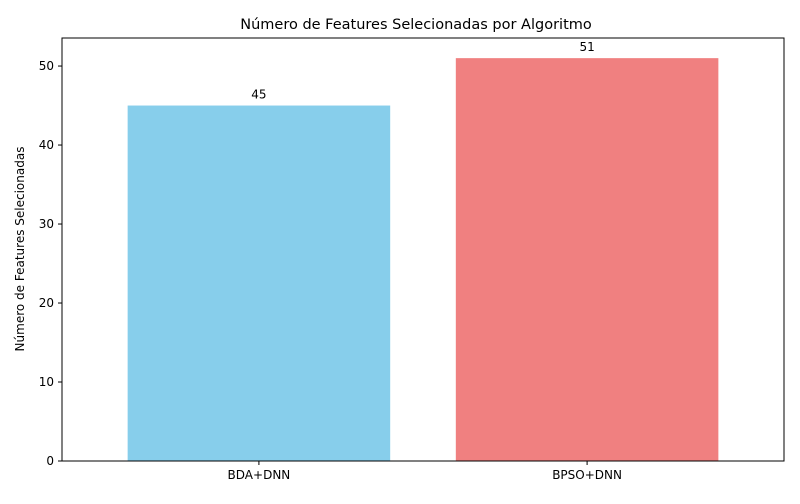 This screenshot has height=504, width=800. Describe the element at coordinates (20, 249) in the screenshot. I see `y-axis-label: Número de Features Selecionadas` at that location.